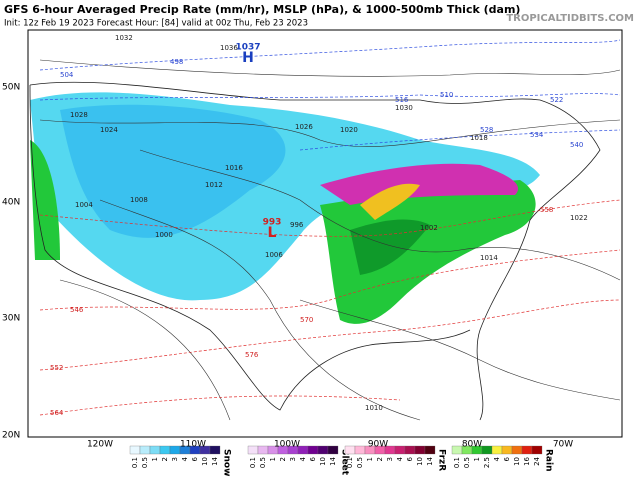 Image resolution: width=640 pixels, height=484 pixels. Describe the element at coordinates (556, 100) in the screenshot. I see `thickness-label: 522` at that location.